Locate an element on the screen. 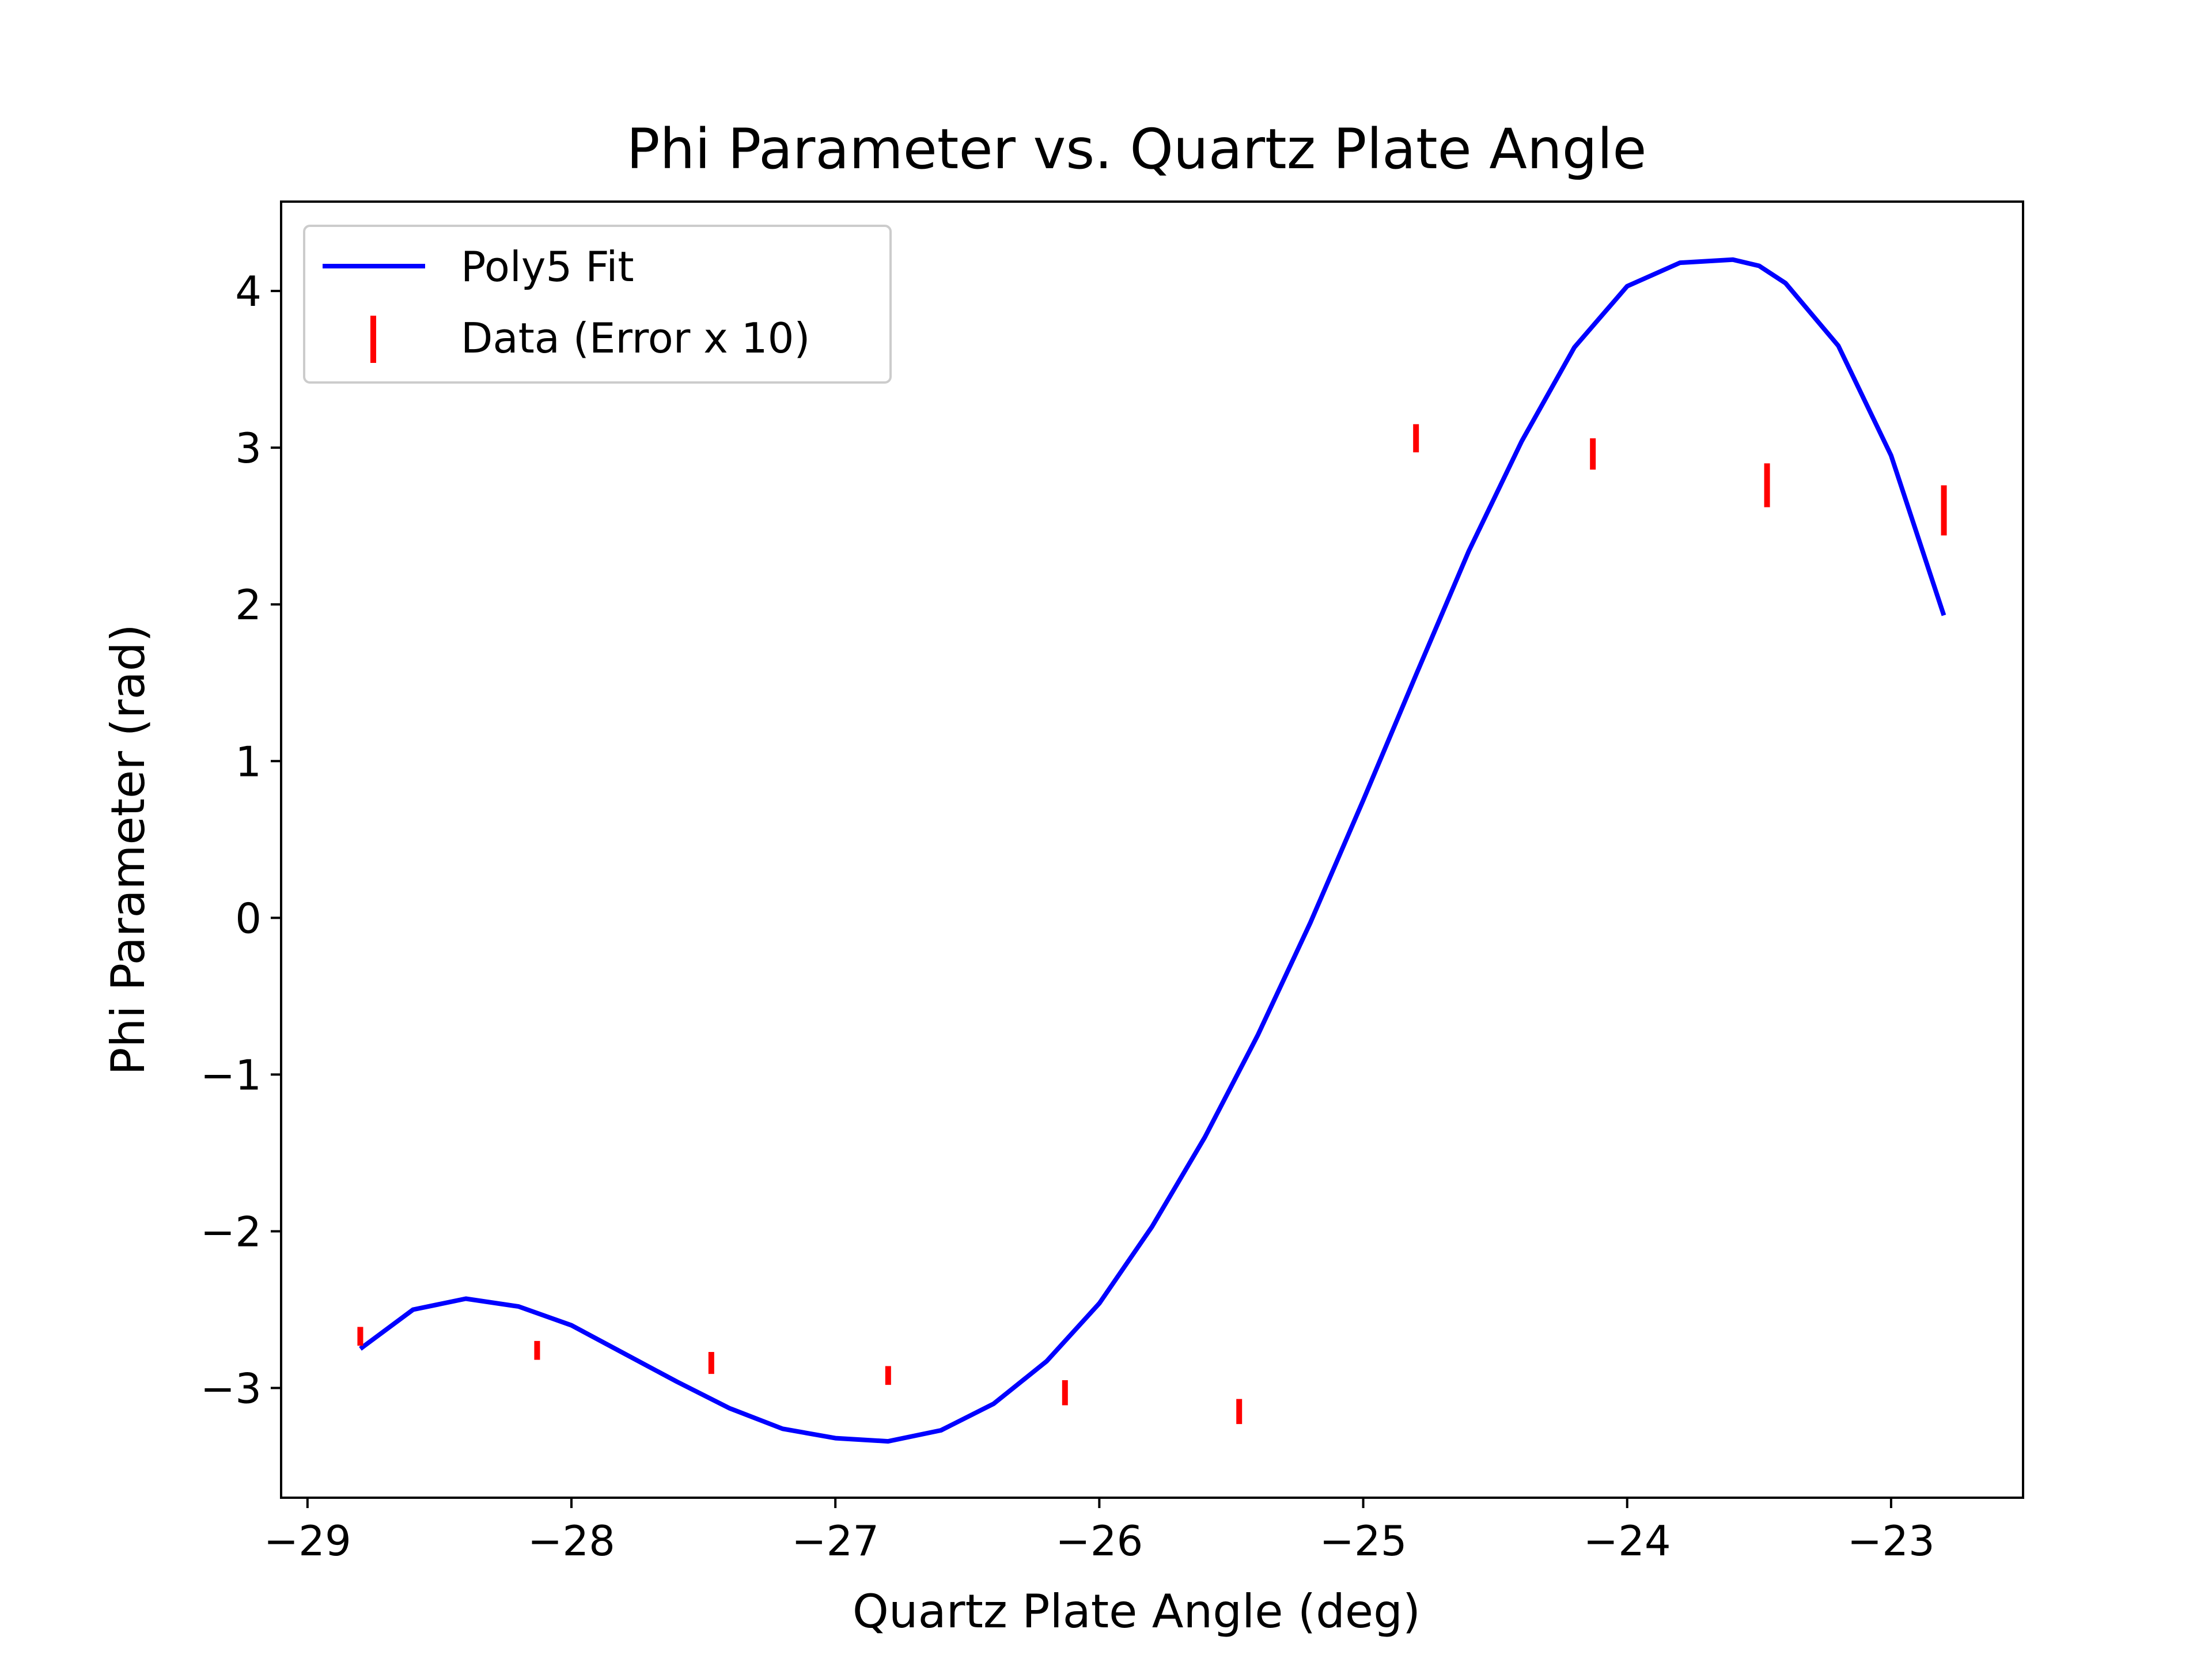 Image resolution: width=2212 pixels, height=1659 pixels. y-axis: −3 −2 −1 0 1 2 3 4 is located at coordinates (240, 840).